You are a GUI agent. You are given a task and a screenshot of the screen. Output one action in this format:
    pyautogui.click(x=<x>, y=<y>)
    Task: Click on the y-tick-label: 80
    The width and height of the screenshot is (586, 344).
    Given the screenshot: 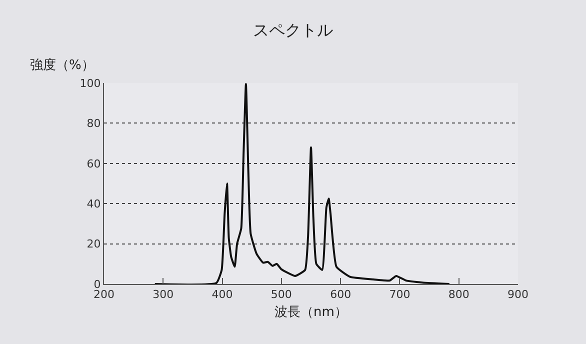 What is the action you would take?
    pyautogui.click(x=93, y=123)
    